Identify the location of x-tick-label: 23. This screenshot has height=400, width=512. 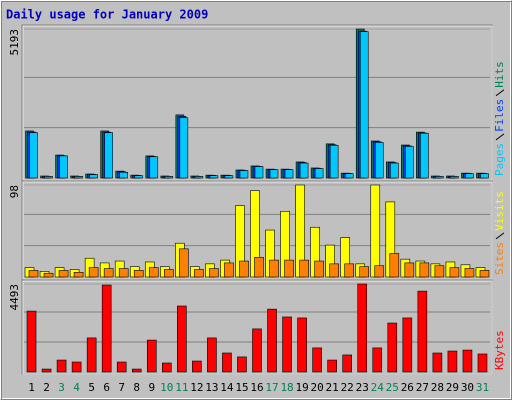
(362, 387).